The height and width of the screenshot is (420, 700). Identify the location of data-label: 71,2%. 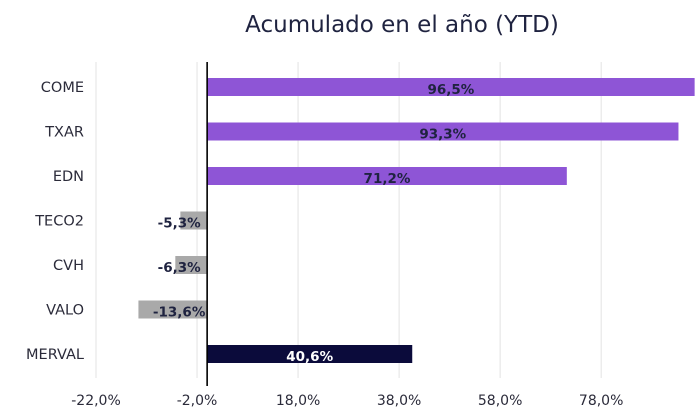
(387, 179).